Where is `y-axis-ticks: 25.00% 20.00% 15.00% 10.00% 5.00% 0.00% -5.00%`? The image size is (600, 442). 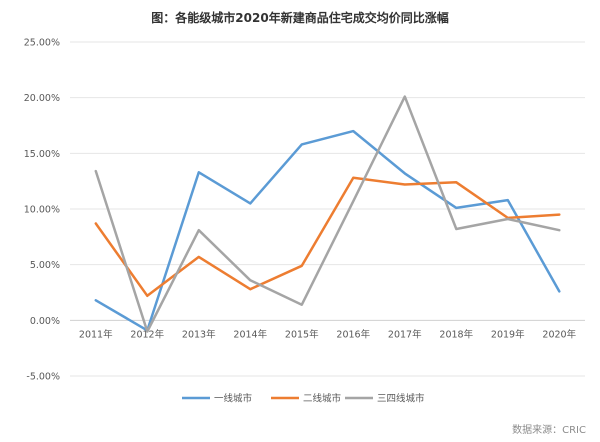 y-axis-ticks: 25.00% 20.00% 15.00% 10.00% 5.00% 0.00% -5.00% is located at coordinates (42, 210).